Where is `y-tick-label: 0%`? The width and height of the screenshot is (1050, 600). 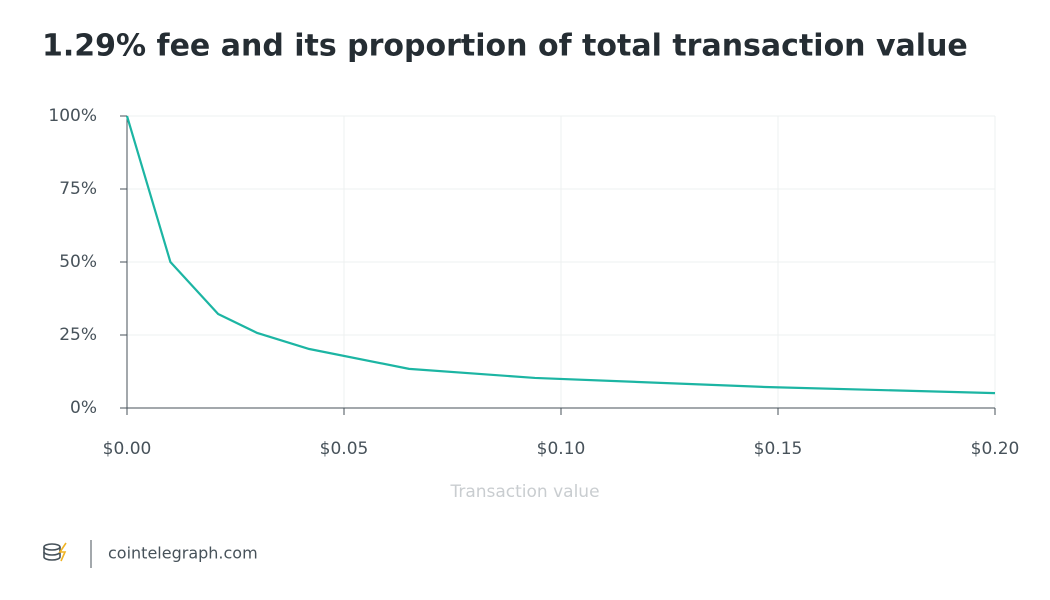
y-tick-label: 0% is located at coordinates (83, 408).